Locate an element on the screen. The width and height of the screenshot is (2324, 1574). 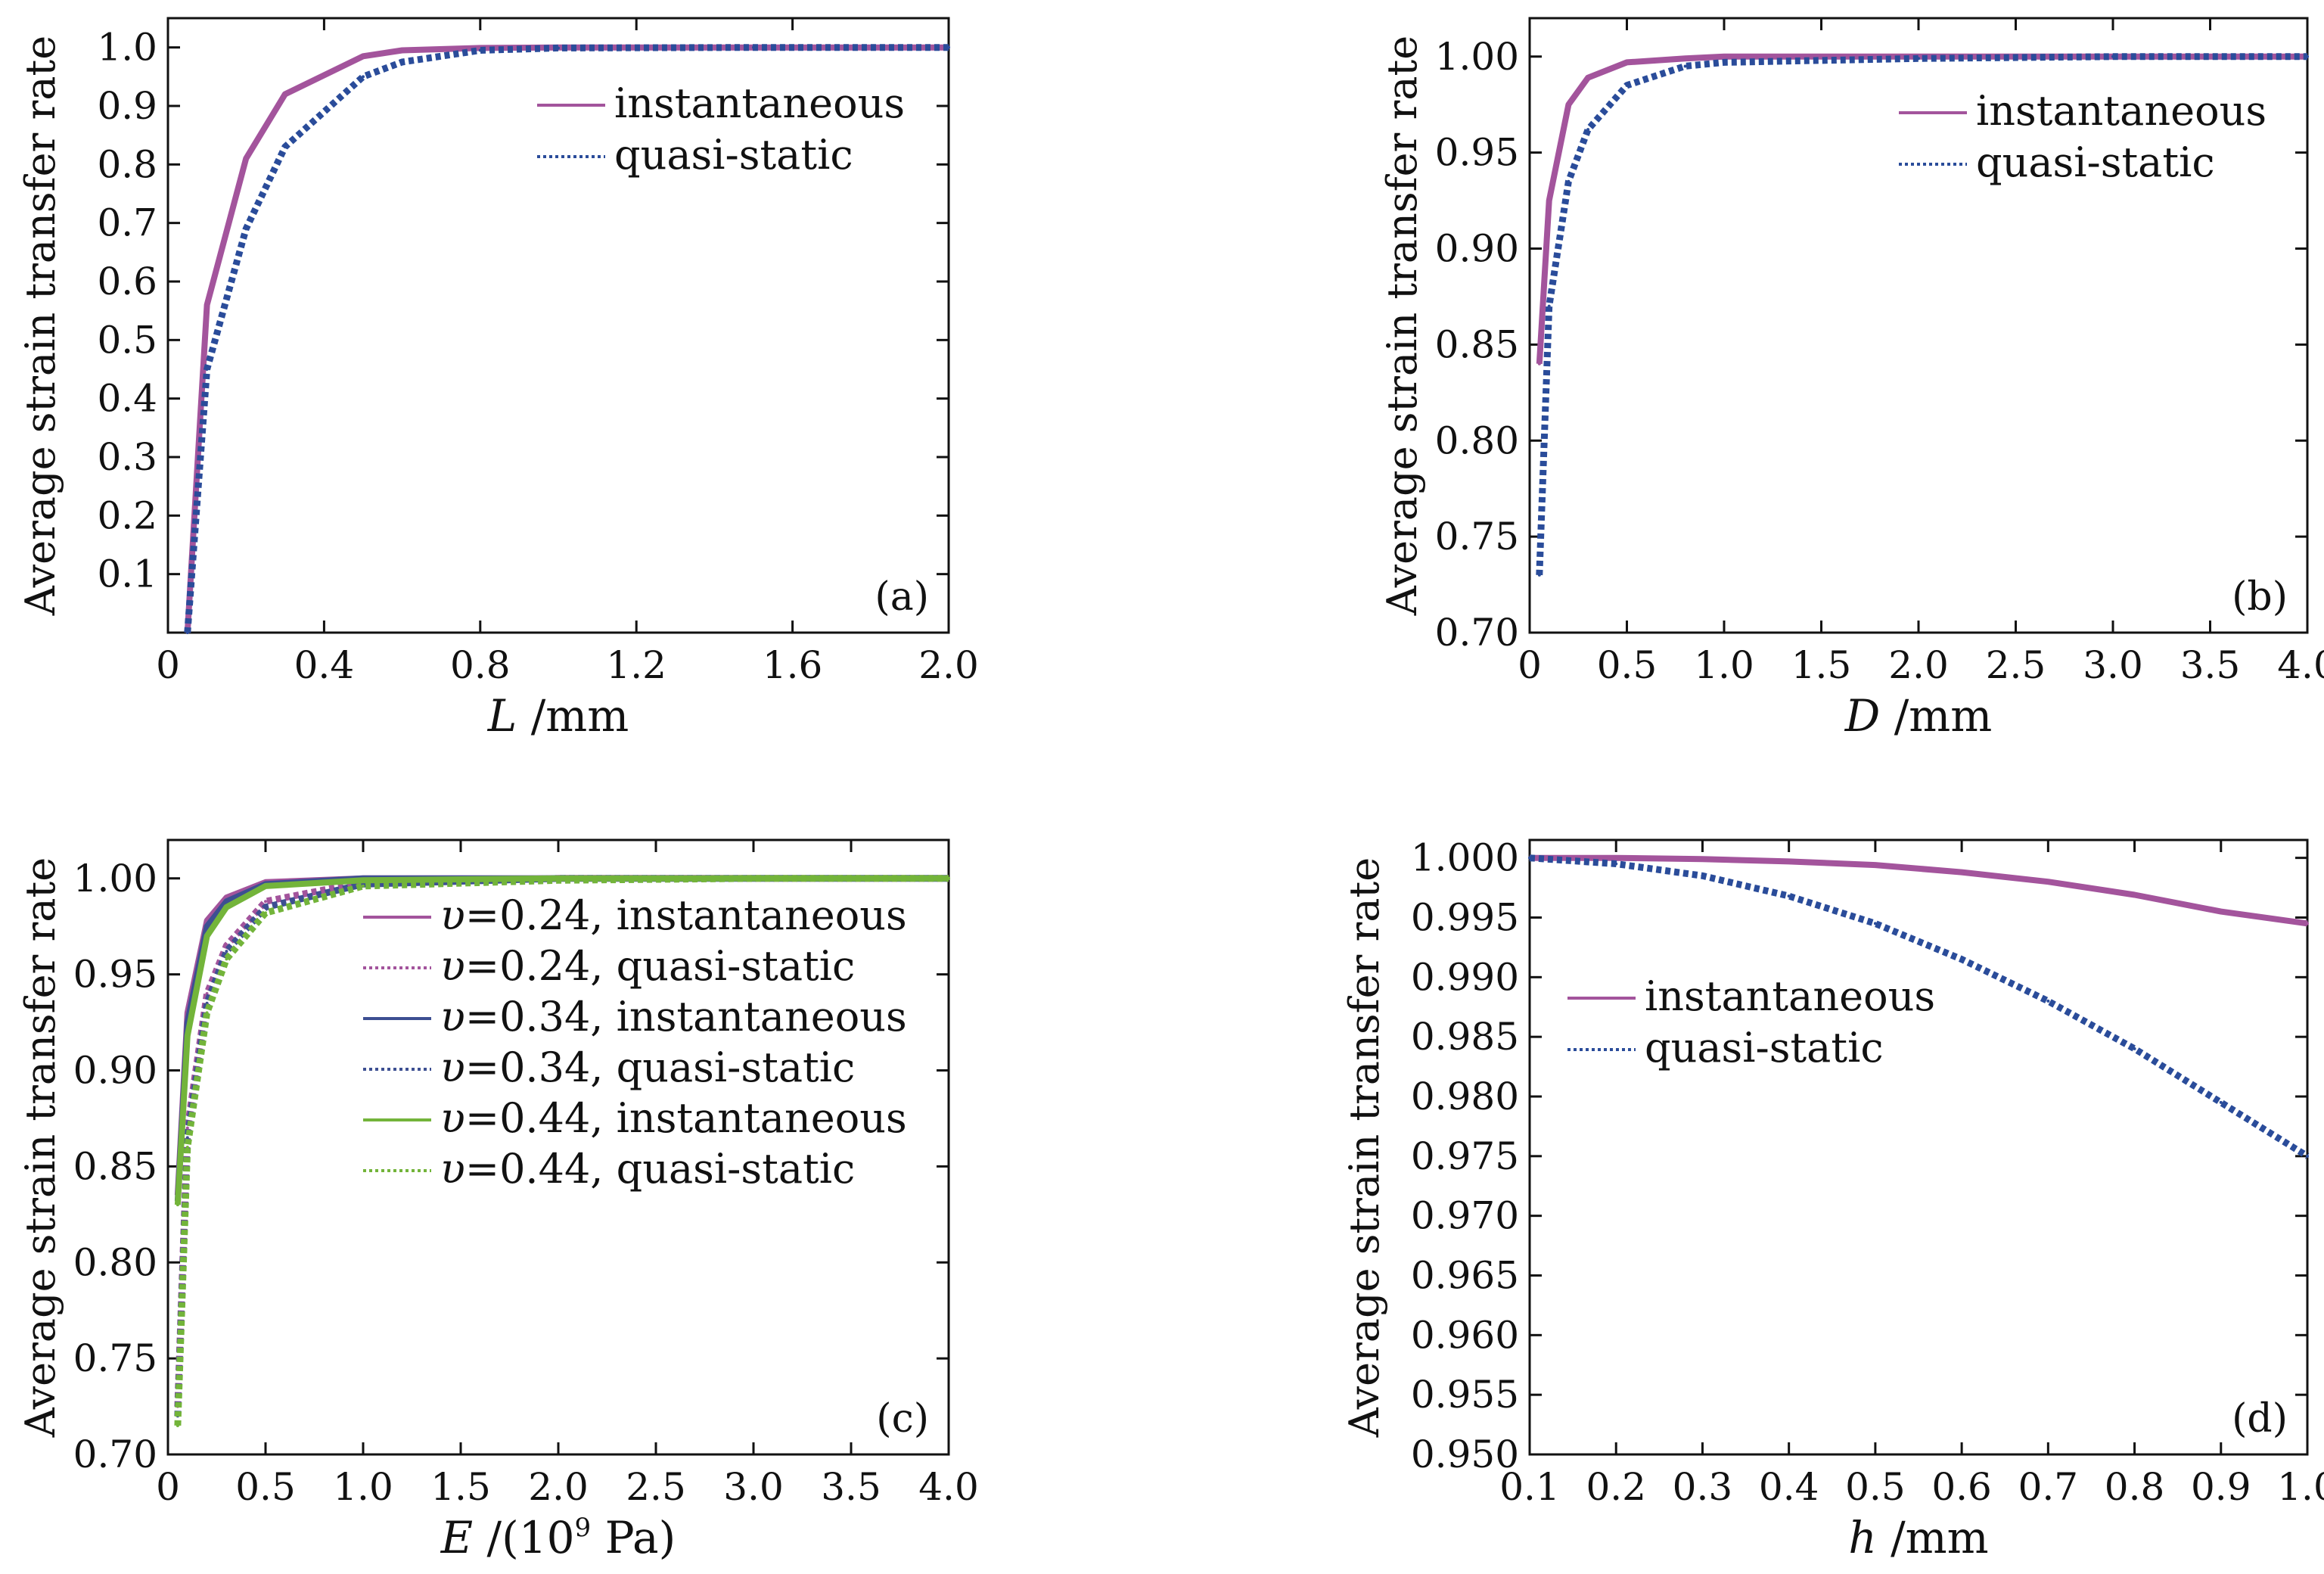
x-axis-exponent: 9 is located at coordinates (583, 1528).